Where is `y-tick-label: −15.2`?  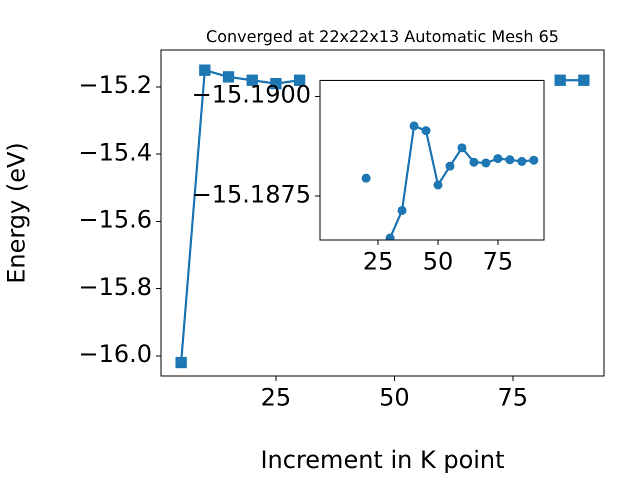 y-tick-label: −15.2 is located at coordinates (115, 85).